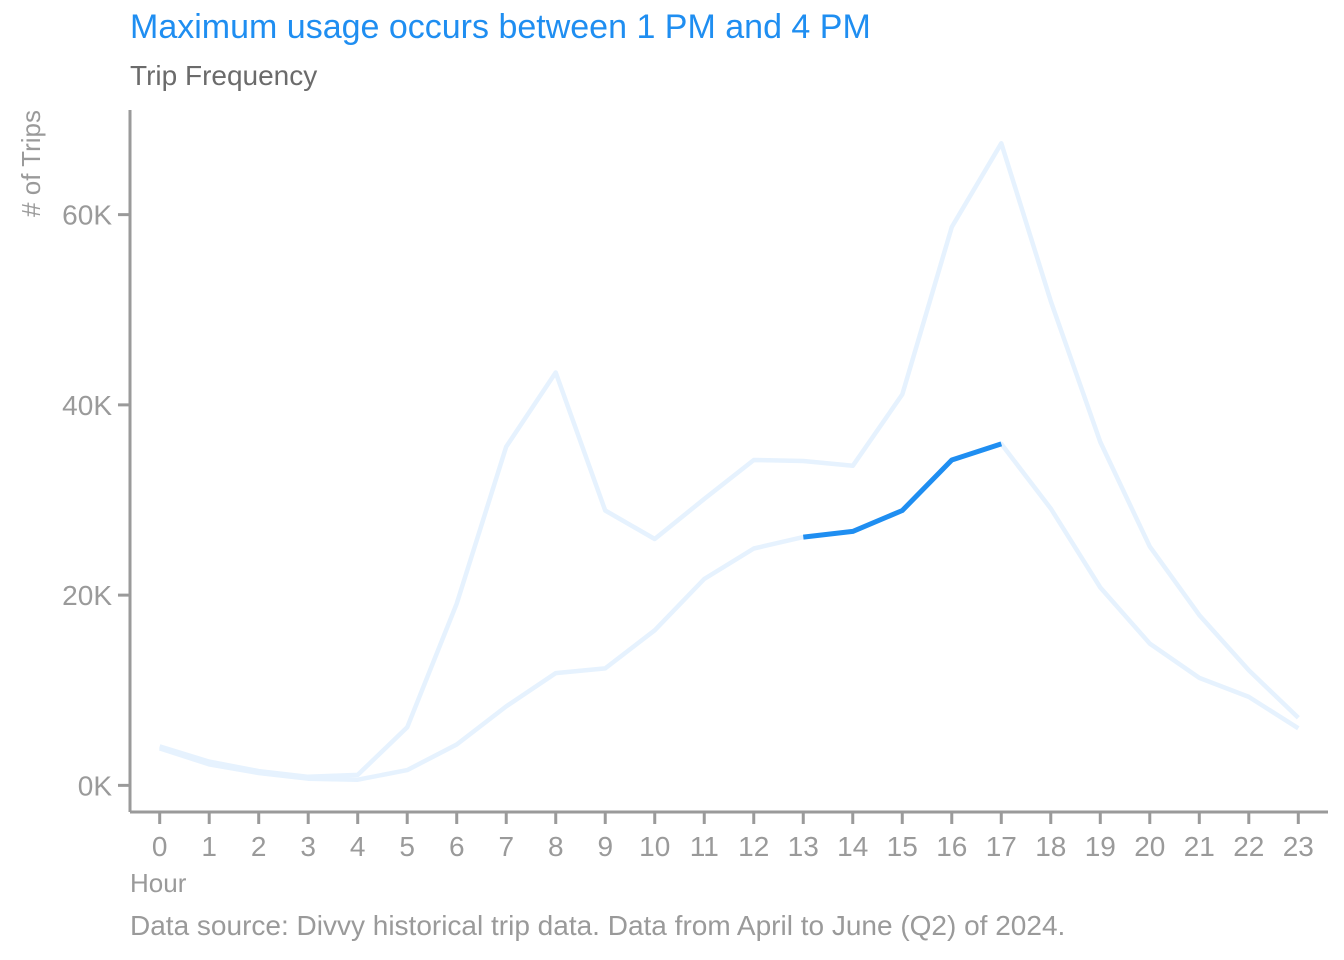 The height and width of the screenshot is (960, 1344). Describe the element at coordinates (506, 846) in the screenshot. I see `x-tick-label: 7` at that location.